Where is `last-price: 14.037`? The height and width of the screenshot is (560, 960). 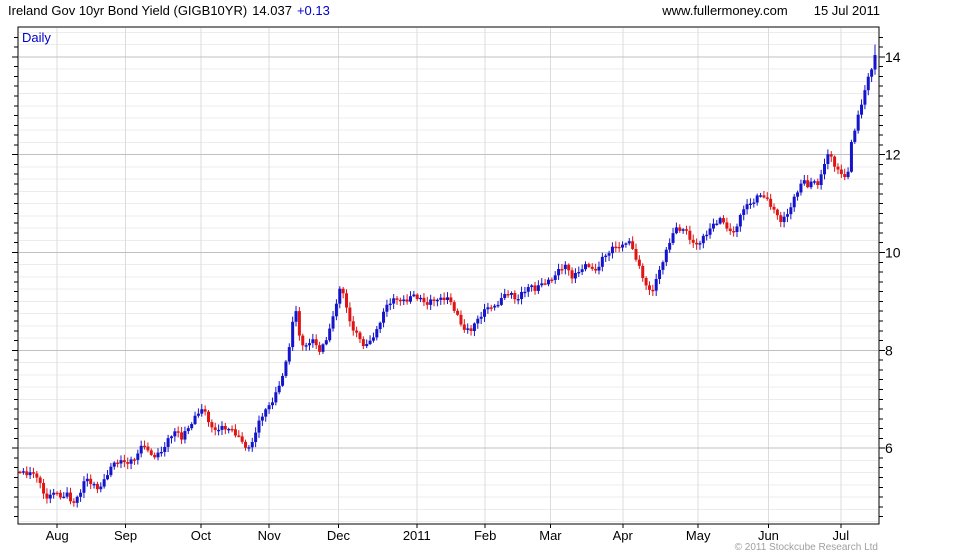
last-price: 14.037 is located at coordinates (272, 10).